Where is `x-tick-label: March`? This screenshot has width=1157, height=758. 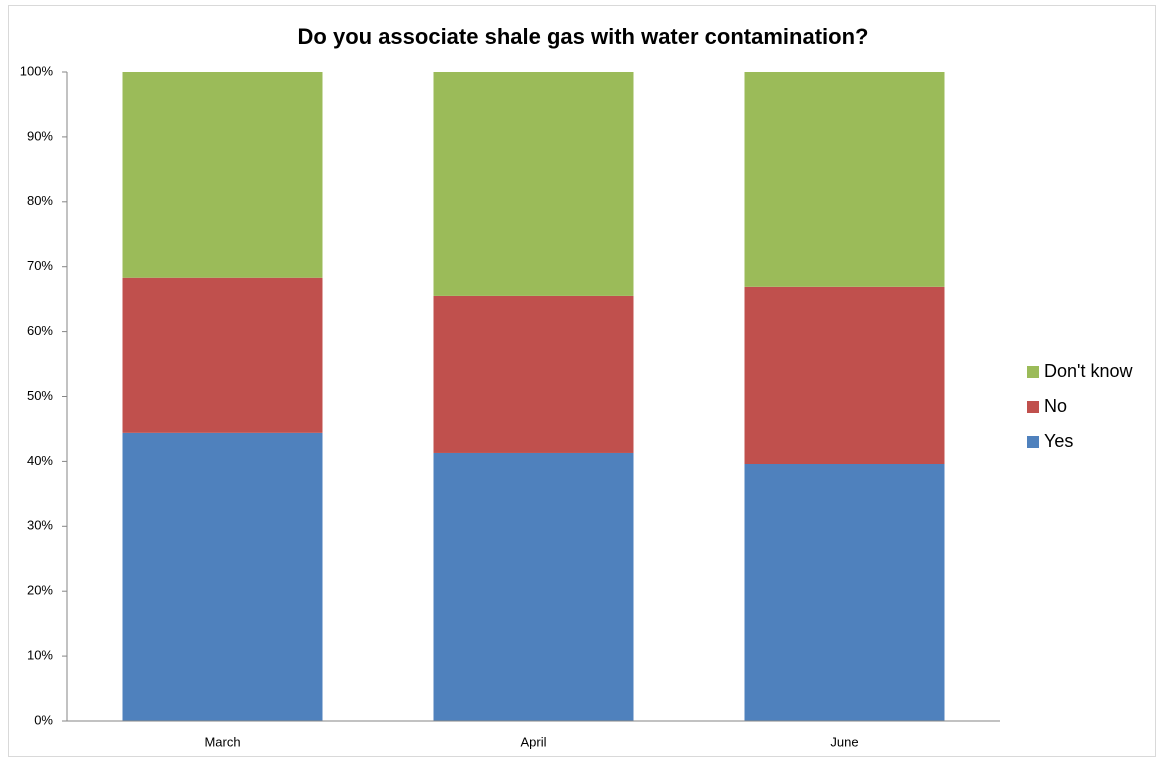 x-tick-label: March is located at coordinates (222, 741).